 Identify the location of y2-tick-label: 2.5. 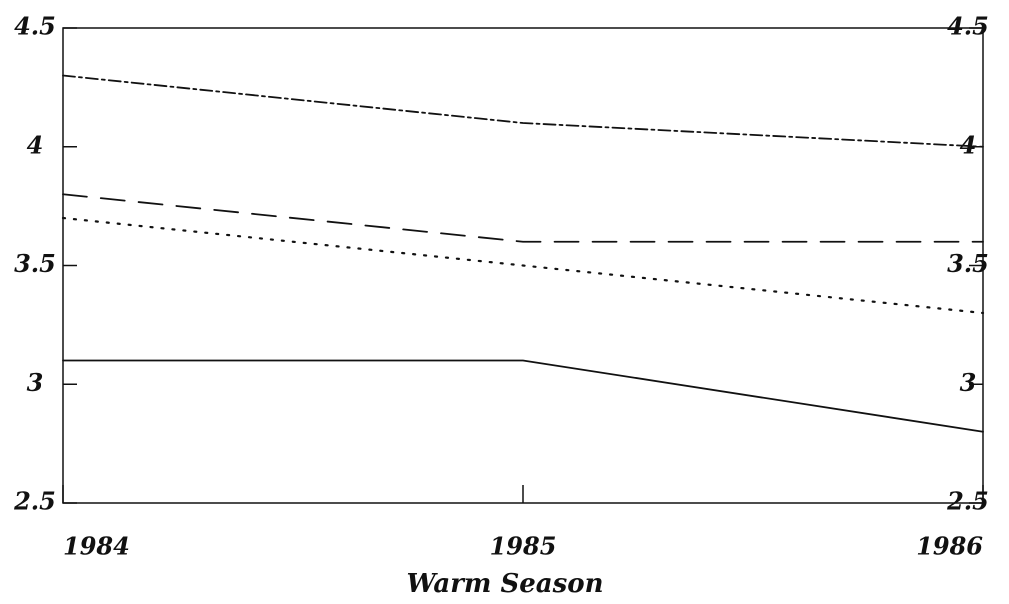
(967, 501).